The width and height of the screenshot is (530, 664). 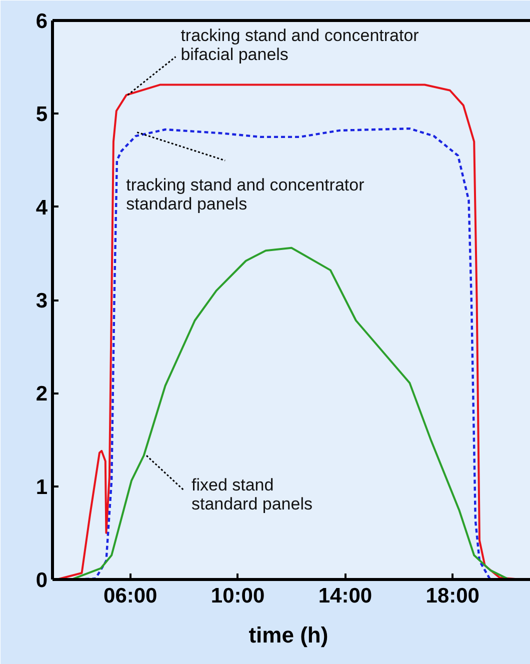 I want to click on x-tick-label: 18:00, so click(x=453, y=596).